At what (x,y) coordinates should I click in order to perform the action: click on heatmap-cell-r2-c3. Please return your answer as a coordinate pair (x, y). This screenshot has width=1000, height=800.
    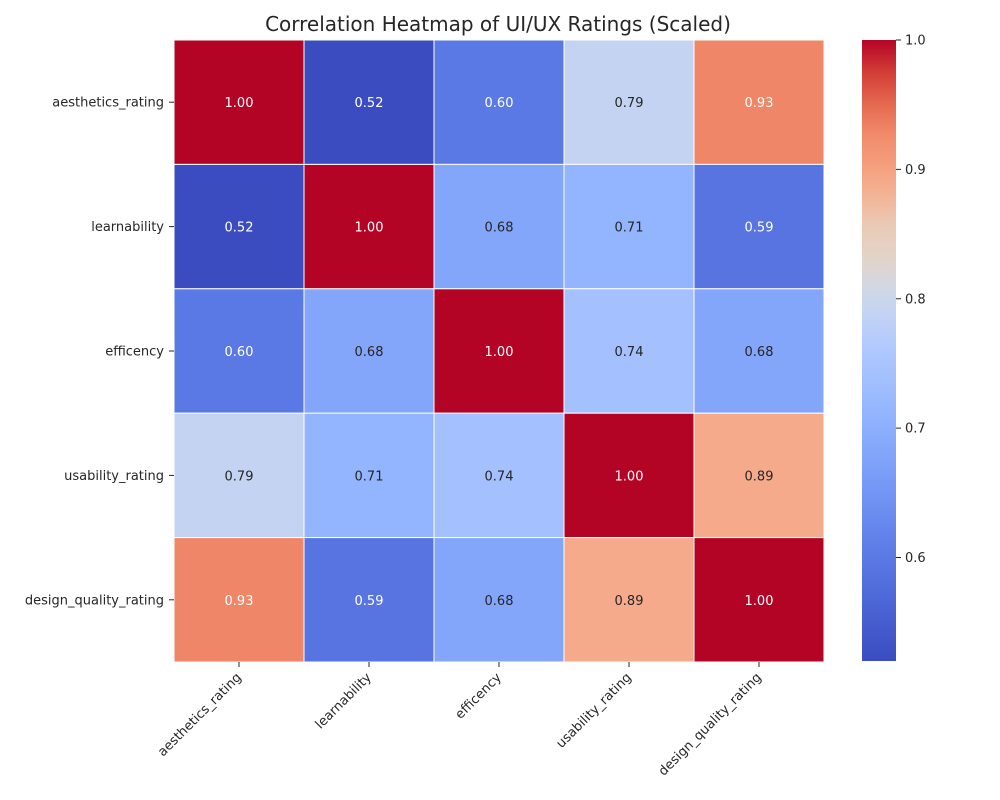
    Looking at the image, I should click on (629, 351).